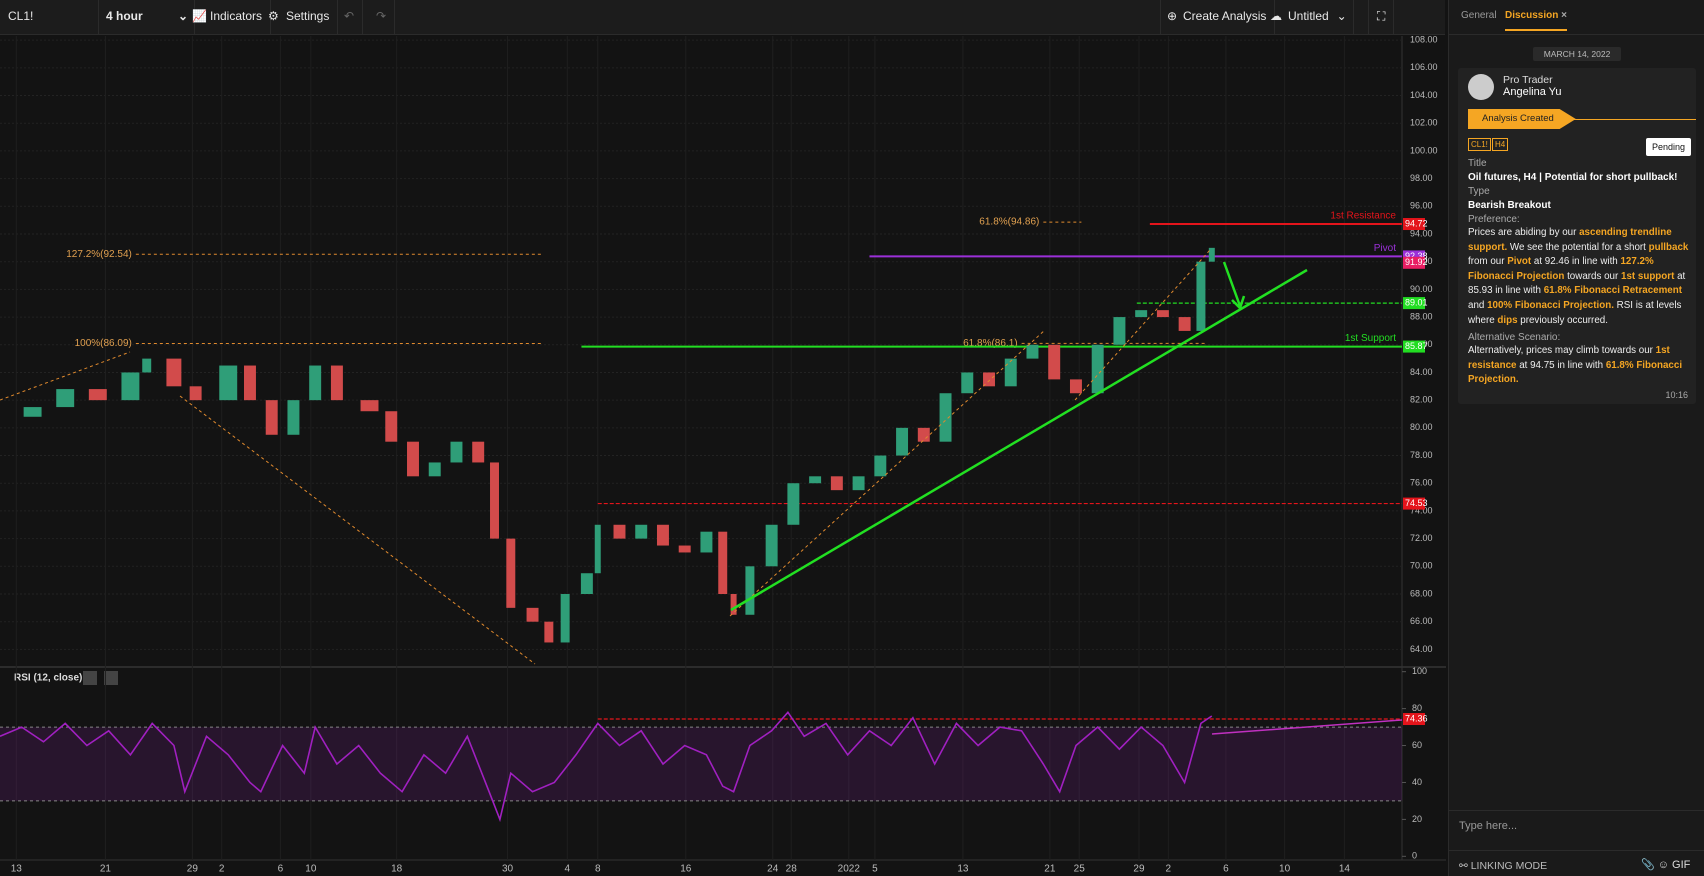 Image resolution: width=1704 pixels, height=876 pixels. What do you see at coordinates (1479, 15) in the screenshot?
I see `tab-general: General` at bounding box center [1479, 15].